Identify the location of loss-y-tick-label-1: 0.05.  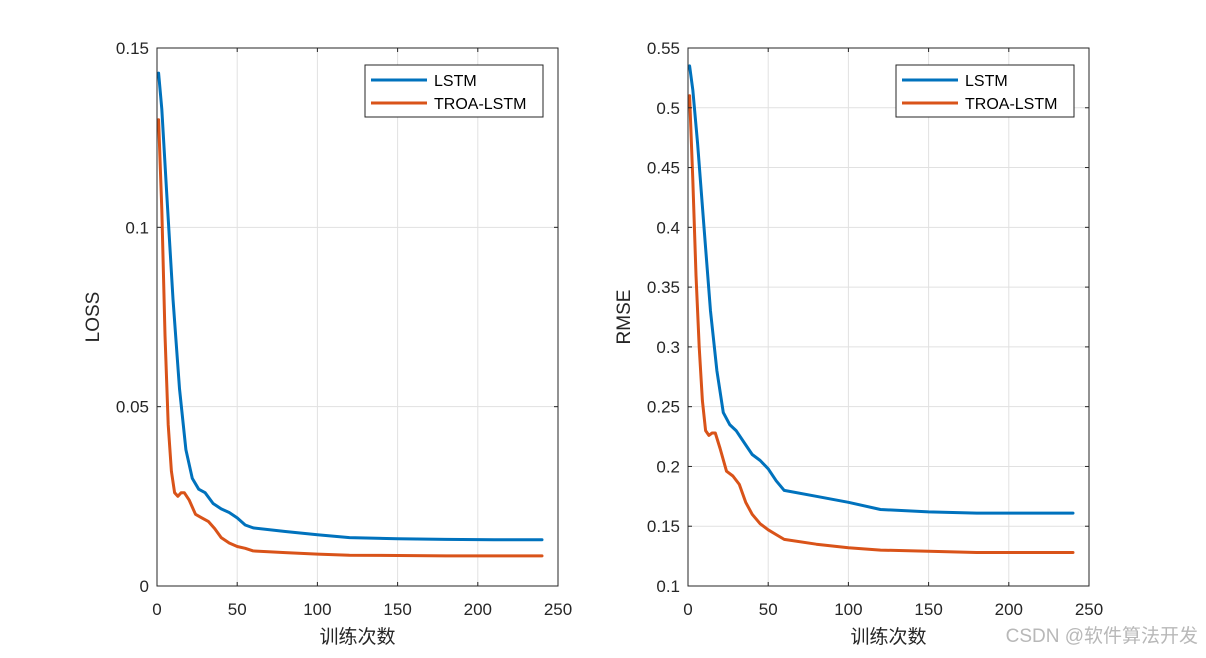
(132, 407).